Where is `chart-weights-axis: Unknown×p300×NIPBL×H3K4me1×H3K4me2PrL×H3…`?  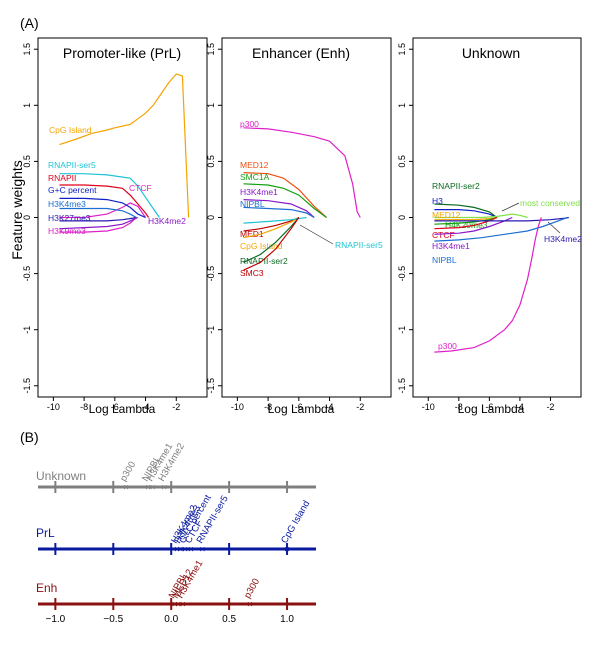
chart-weights-axis: Unknown×p300×NIPBL×H3K4me1×H3K4me2PrL×H3… is located at coordinates (176, 533).